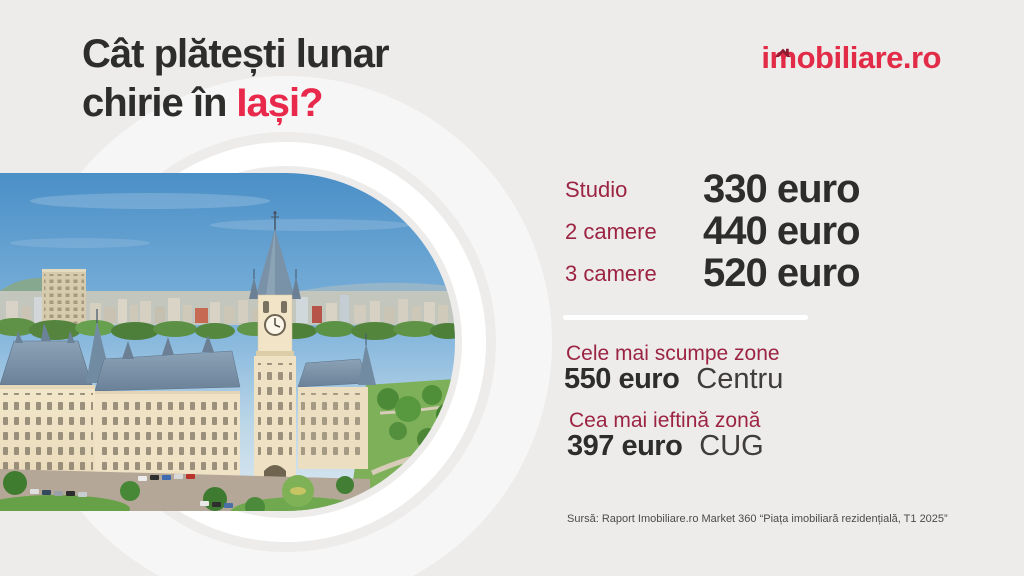  What do you see at coordinates (203, 103) in the screenshot?
I see `title-line-2: chirie în Iași?` at bounding box center [203, 103].